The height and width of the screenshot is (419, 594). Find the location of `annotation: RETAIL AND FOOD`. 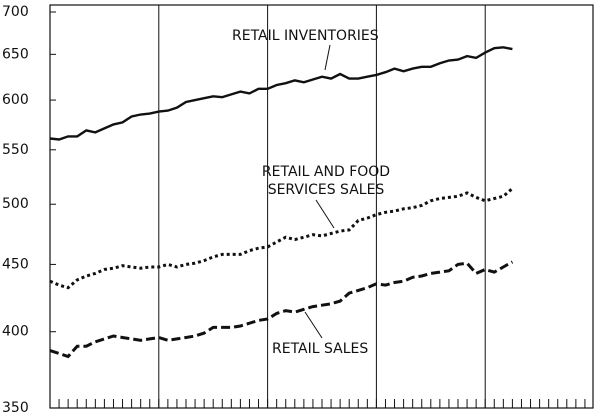

annotation: RETAIL AND FOOD is located at coordinates (326, 172).